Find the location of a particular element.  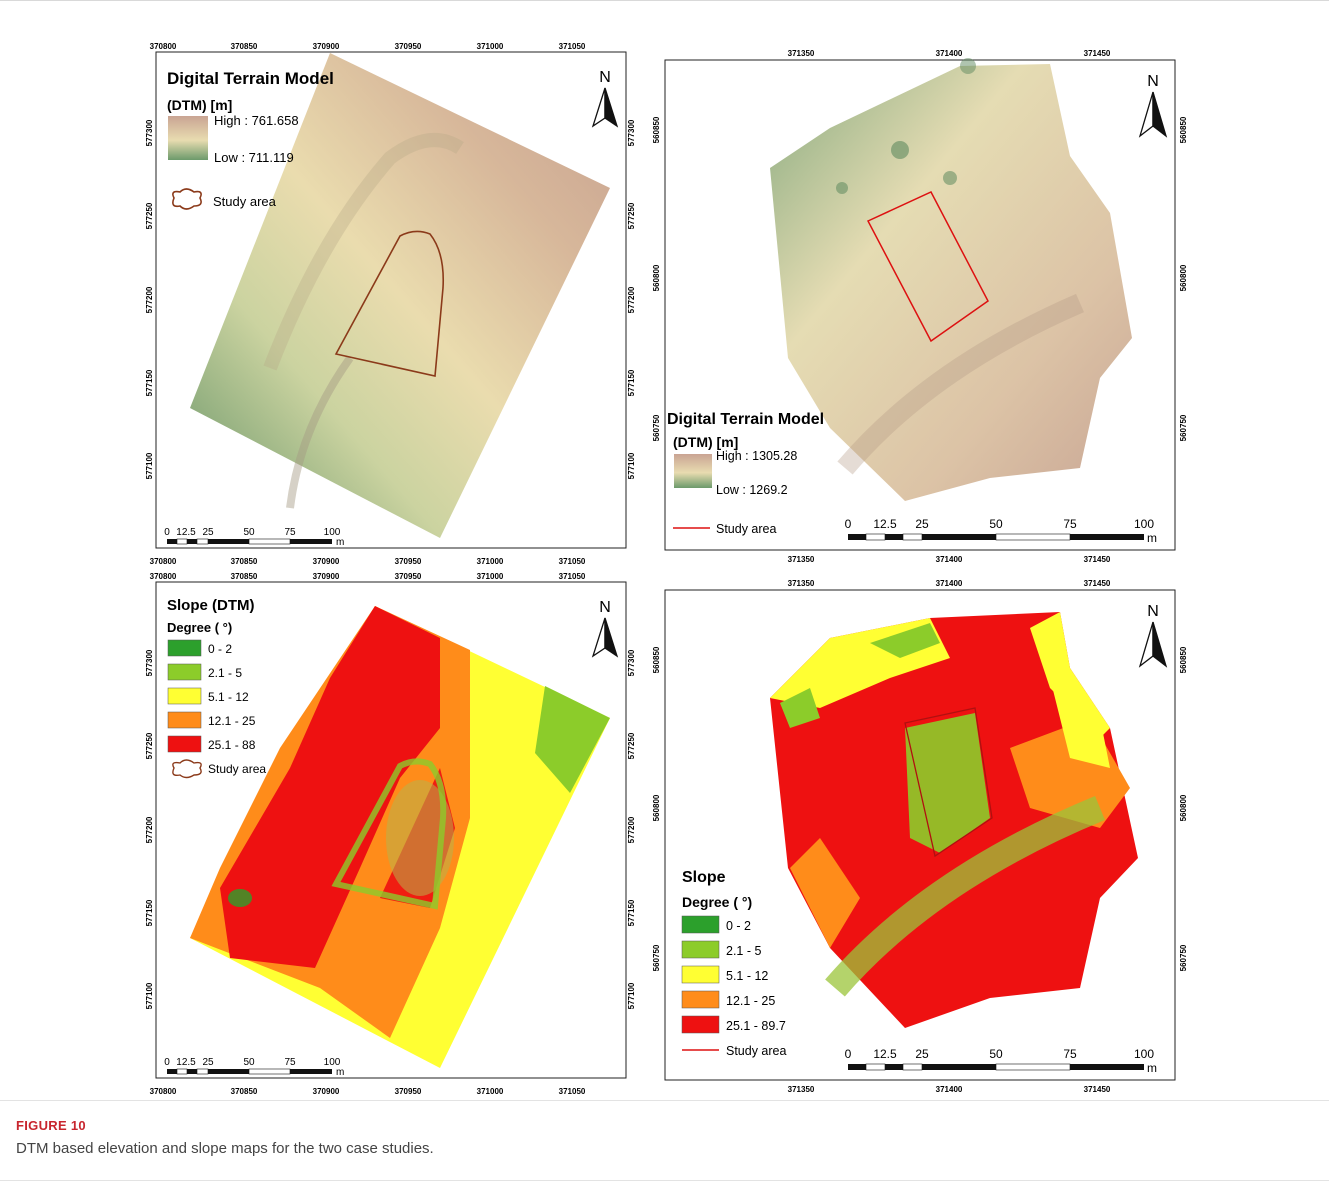

tick-right-0: 577300 is located at coordinates (631, 132).